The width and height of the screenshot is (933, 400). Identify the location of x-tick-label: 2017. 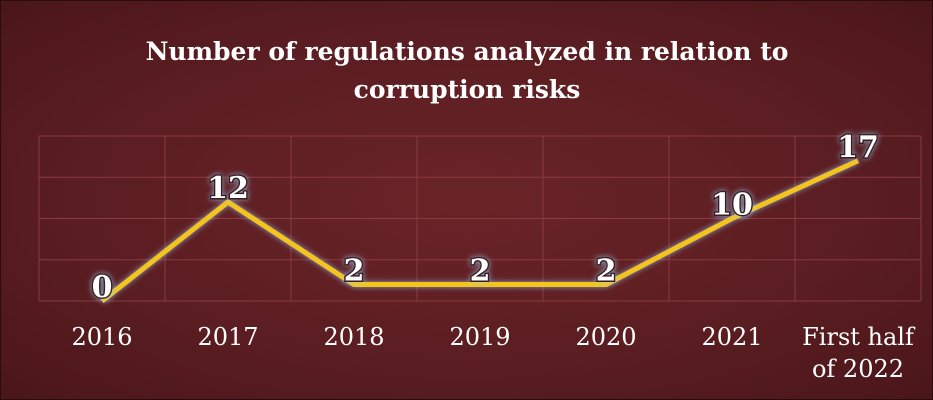
(228, 337).